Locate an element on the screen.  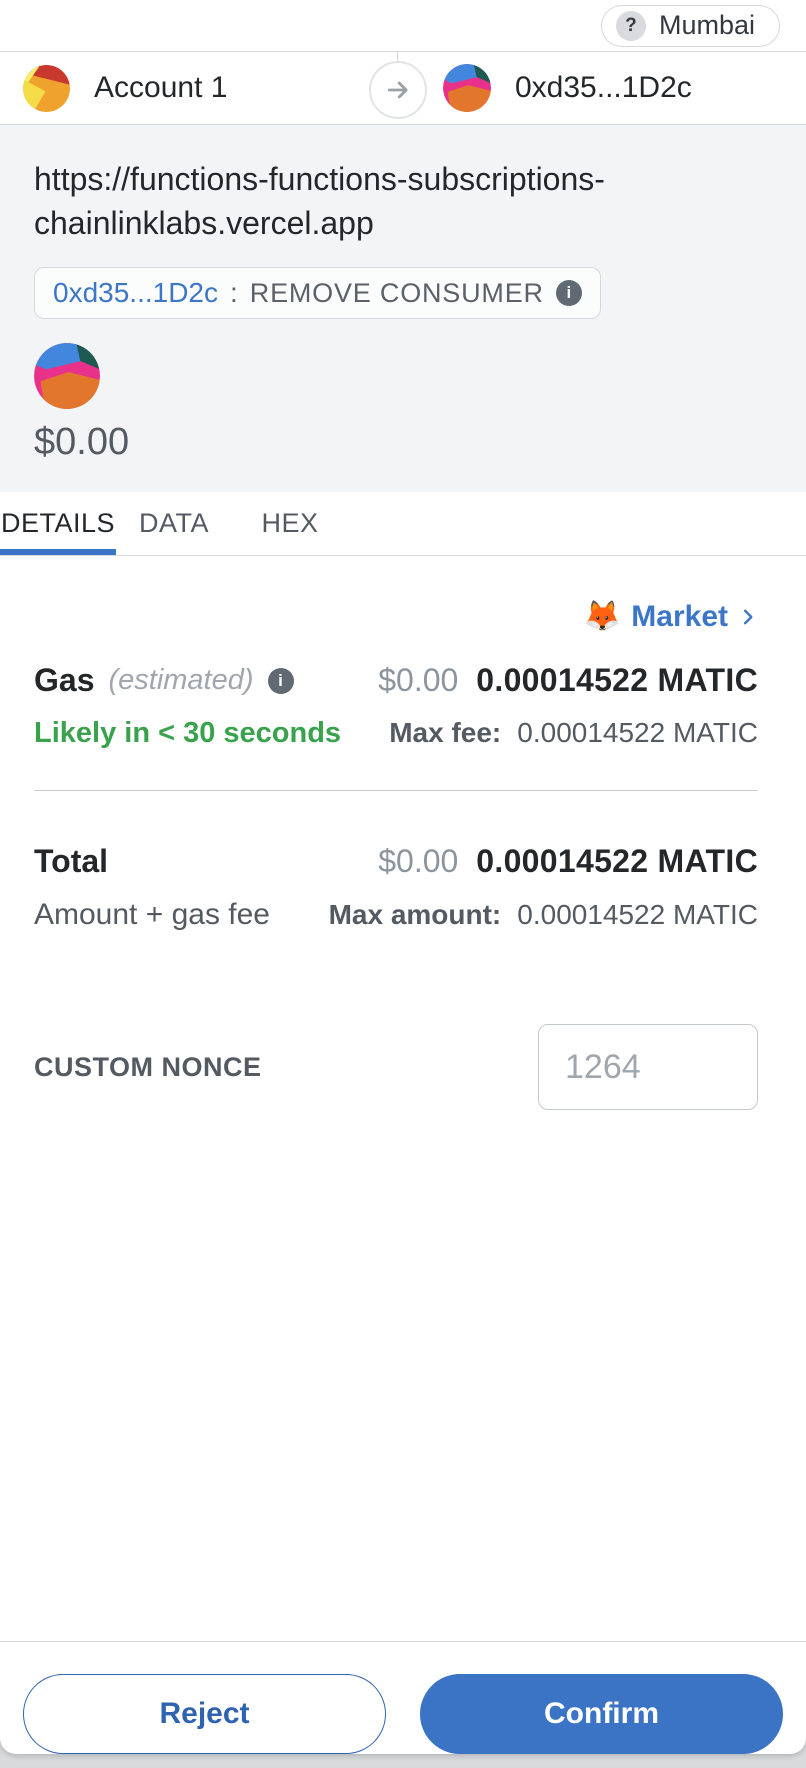
gas-market-label: Market is located at coordinates (679, 616).